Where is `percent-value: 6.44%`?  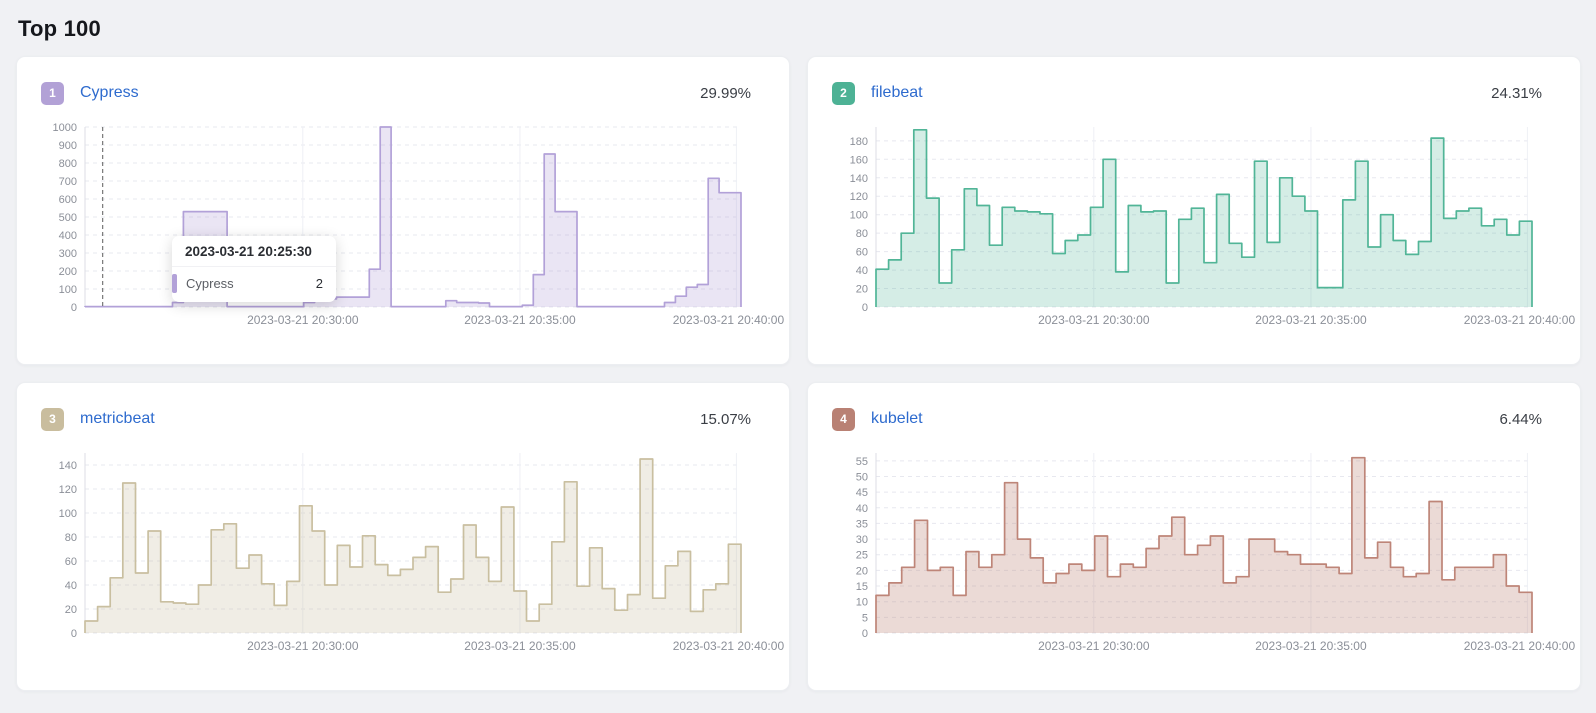 percent-value: 6.44% is located at coordinates (1520, 419).